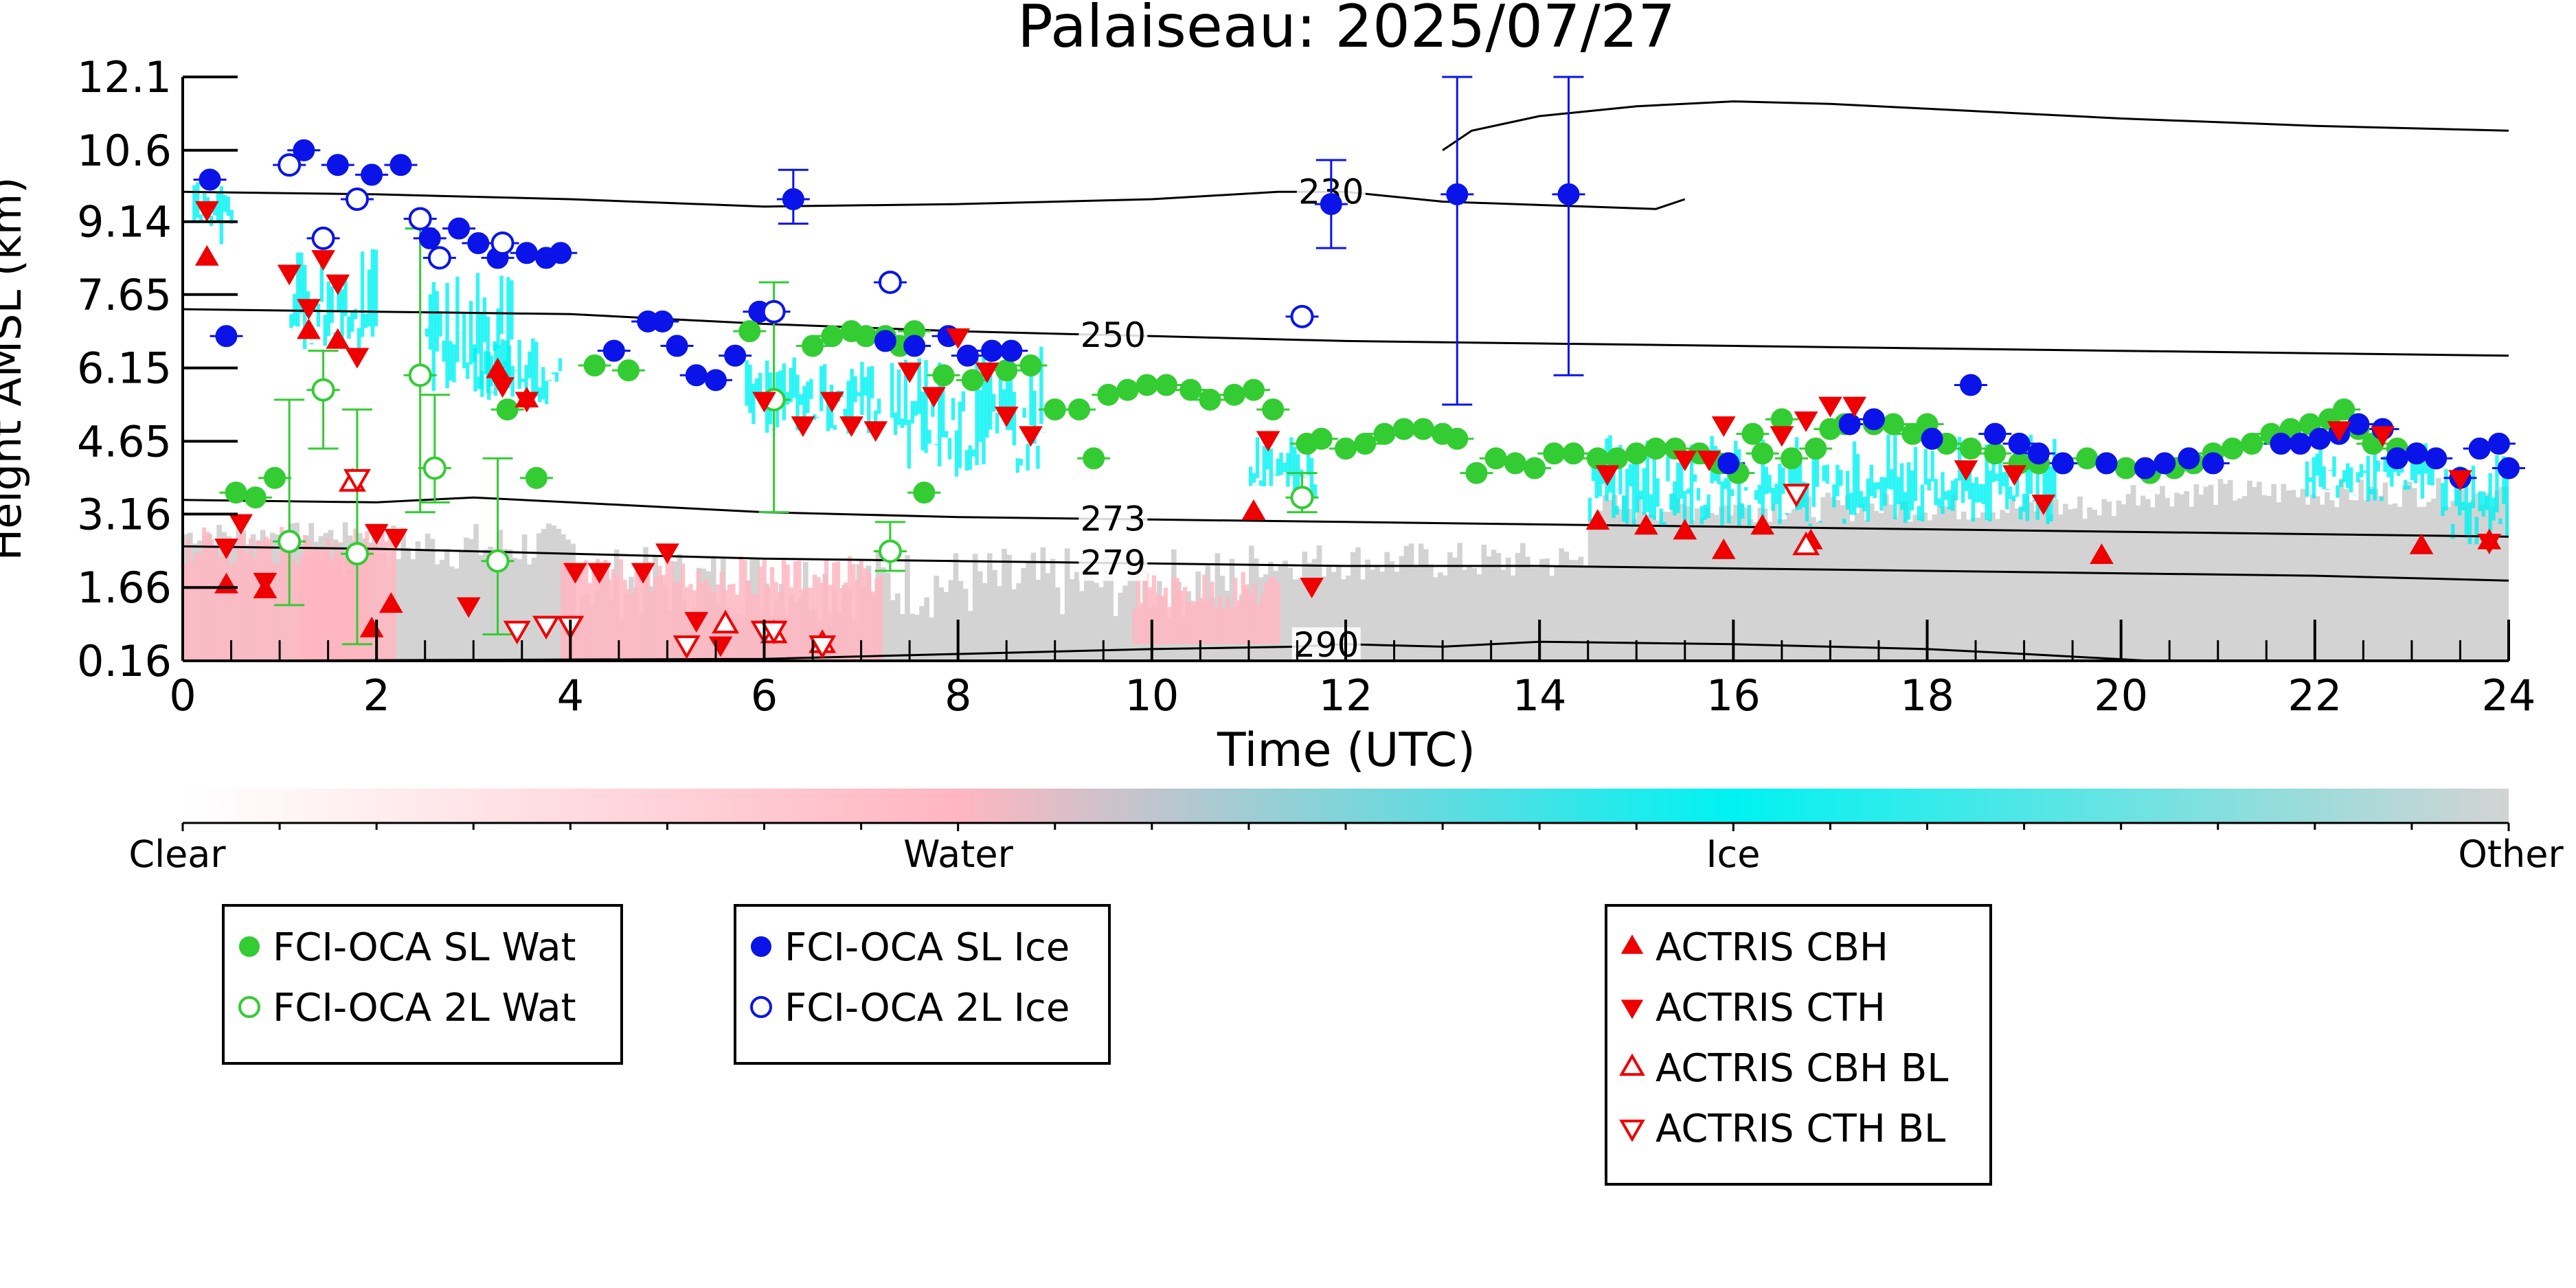 This screenshot has height=1288, width=2576. I want to click on legend-marker-actris-cth-bl, so click(1632, 1130).